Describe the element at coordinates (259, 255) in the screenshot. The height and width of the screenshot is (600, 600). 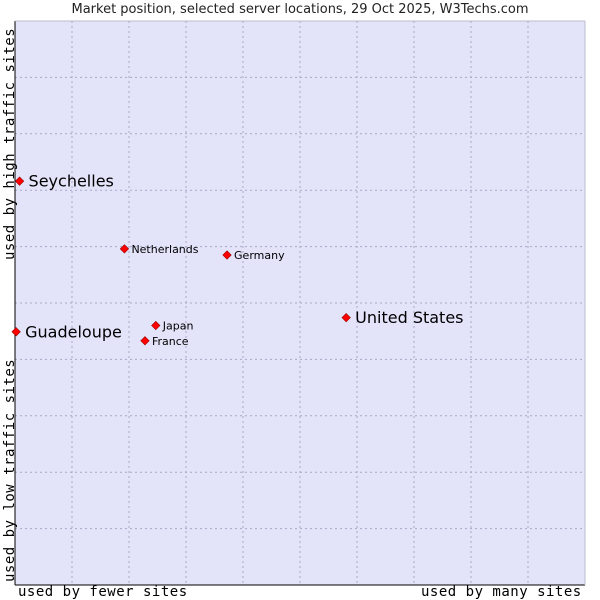
I see `data-point-germany-label: Germany` at that location.